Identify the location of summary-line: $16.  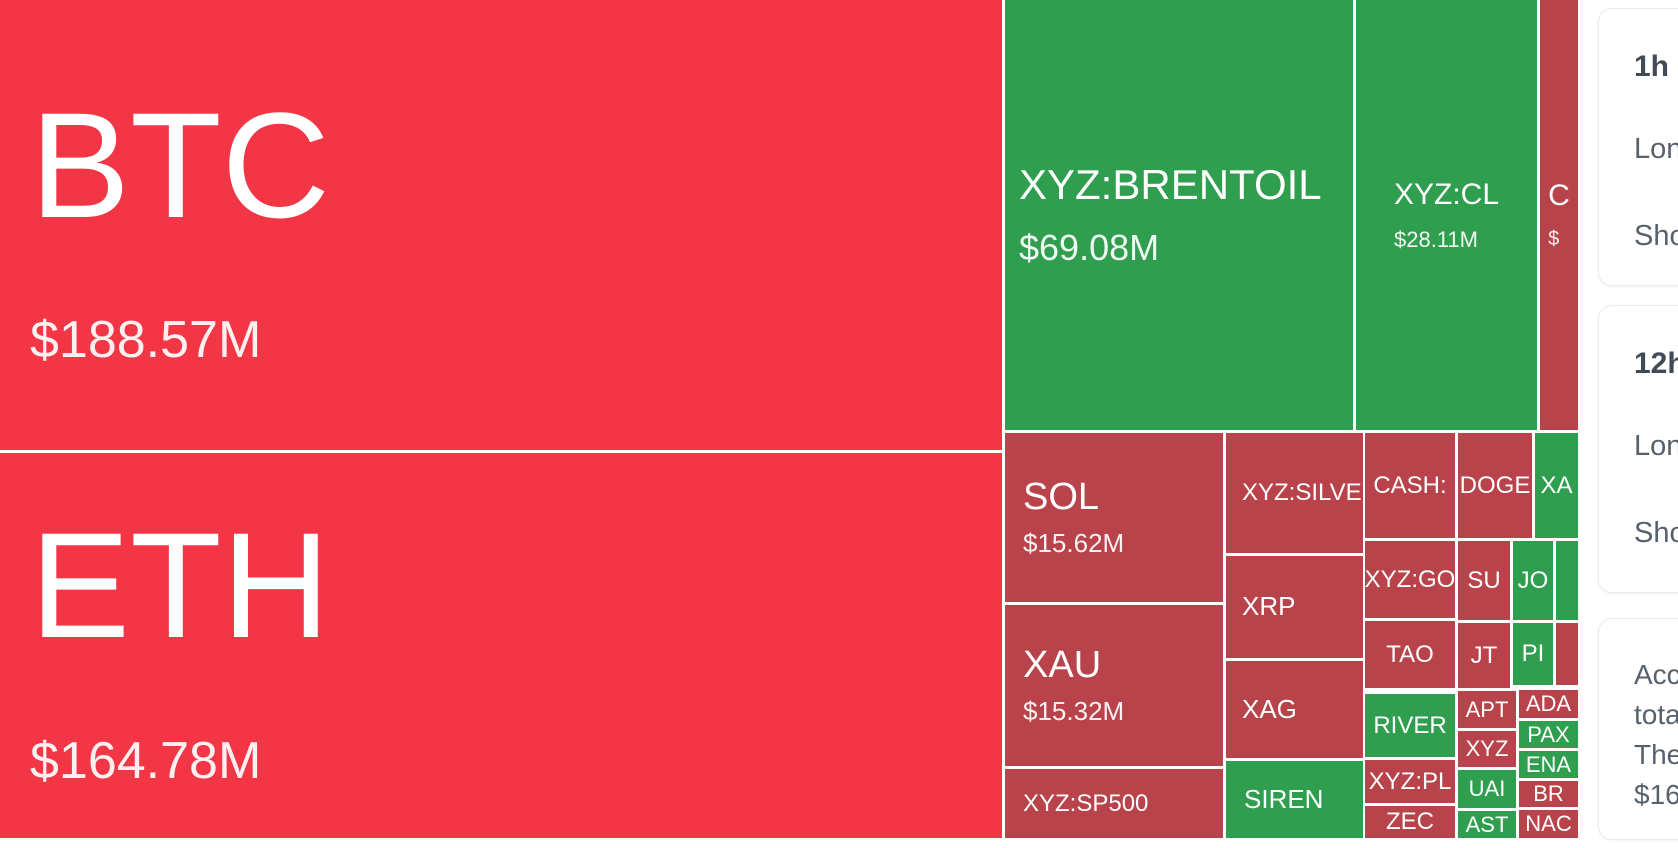
(1656, 794).